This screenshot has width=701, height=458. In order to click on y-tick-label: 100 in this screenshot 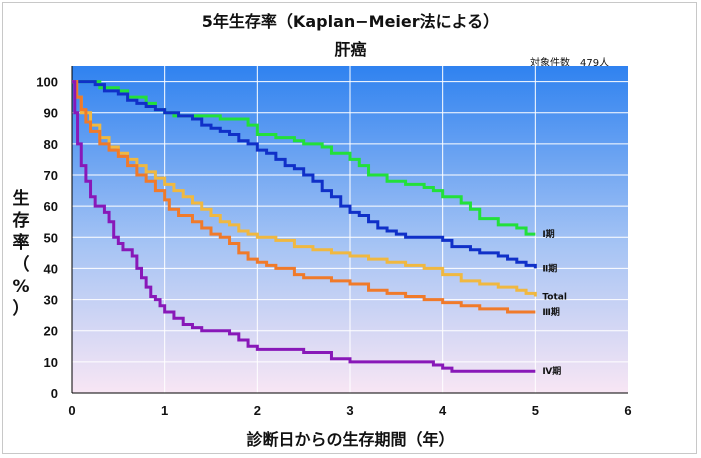, I will do `click(47, 82)`.